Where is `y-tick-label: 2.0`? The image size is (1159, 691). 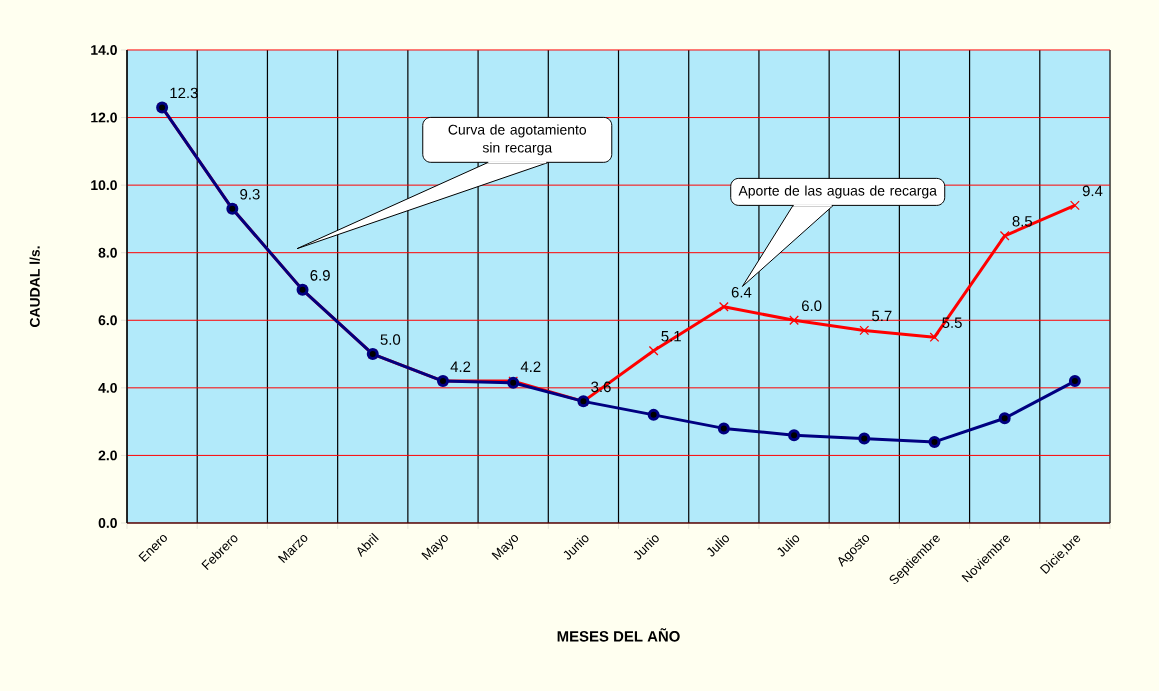
y-tick-label: 2.0 is located at coordinates (107, 455).